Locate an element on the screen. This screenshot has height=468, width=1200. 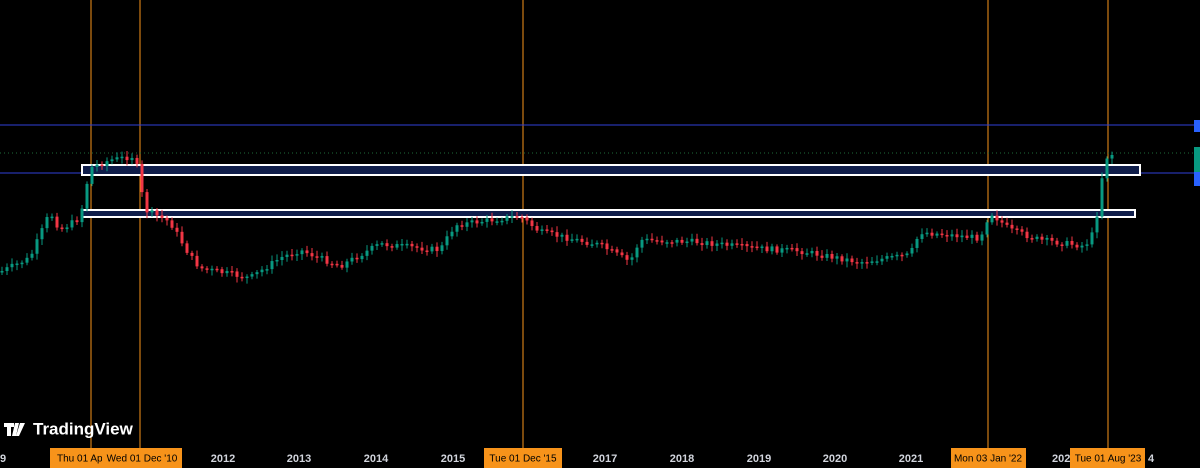
price-marker is located at coordinates (1197, 179).